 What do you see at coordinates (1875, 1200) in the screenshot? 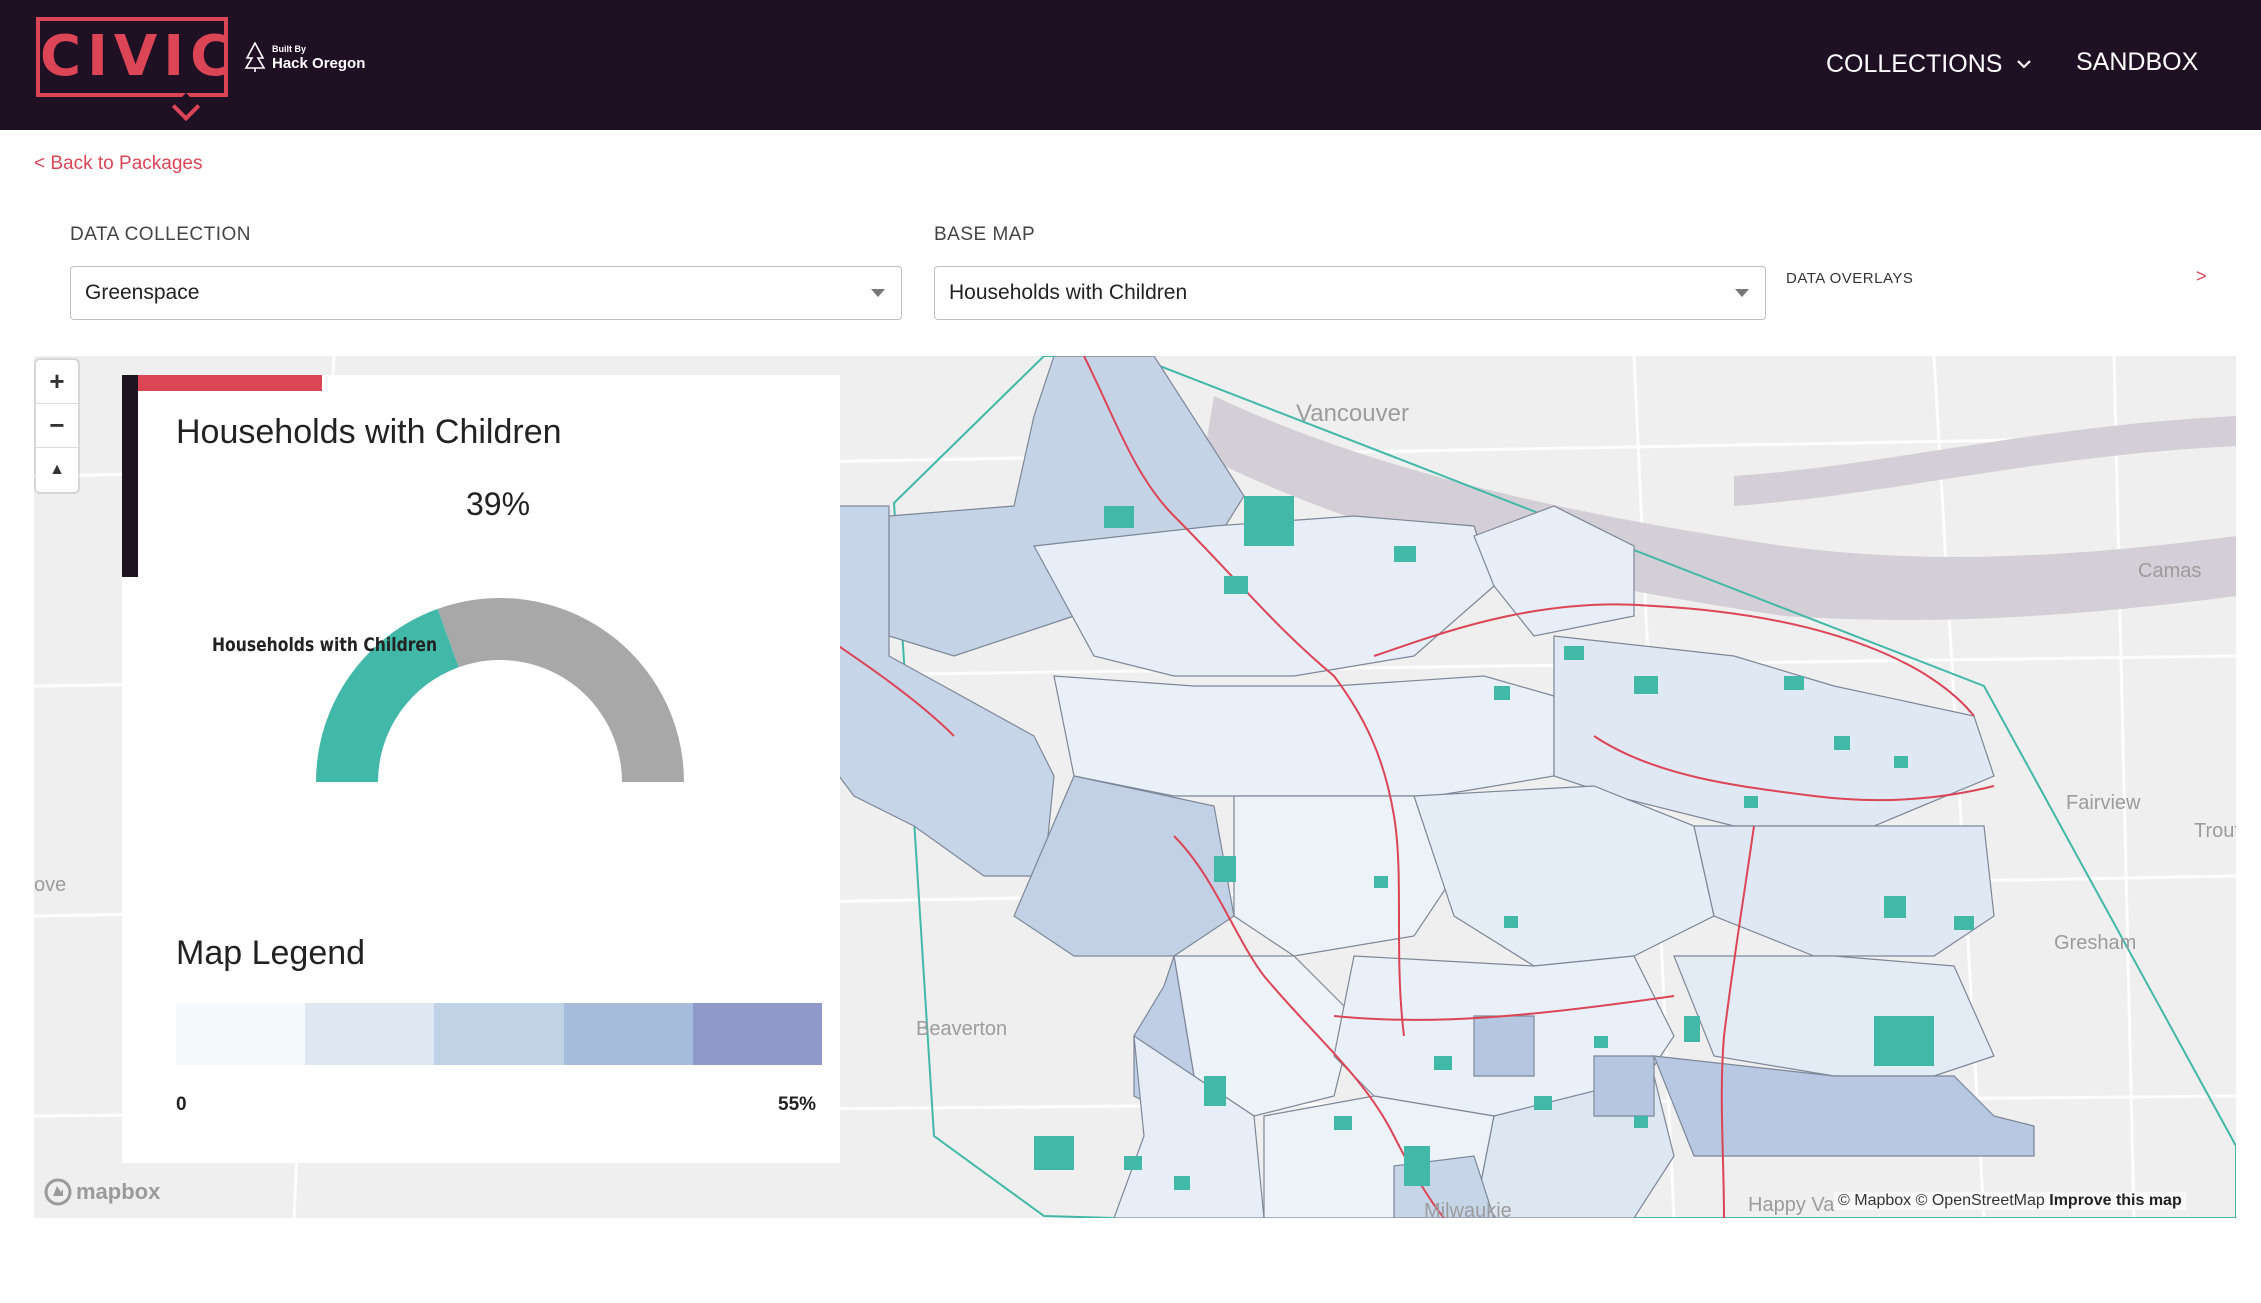
I see `attribution-mapbox-link: © Mapbox` at bounding box center [1875, 1200].